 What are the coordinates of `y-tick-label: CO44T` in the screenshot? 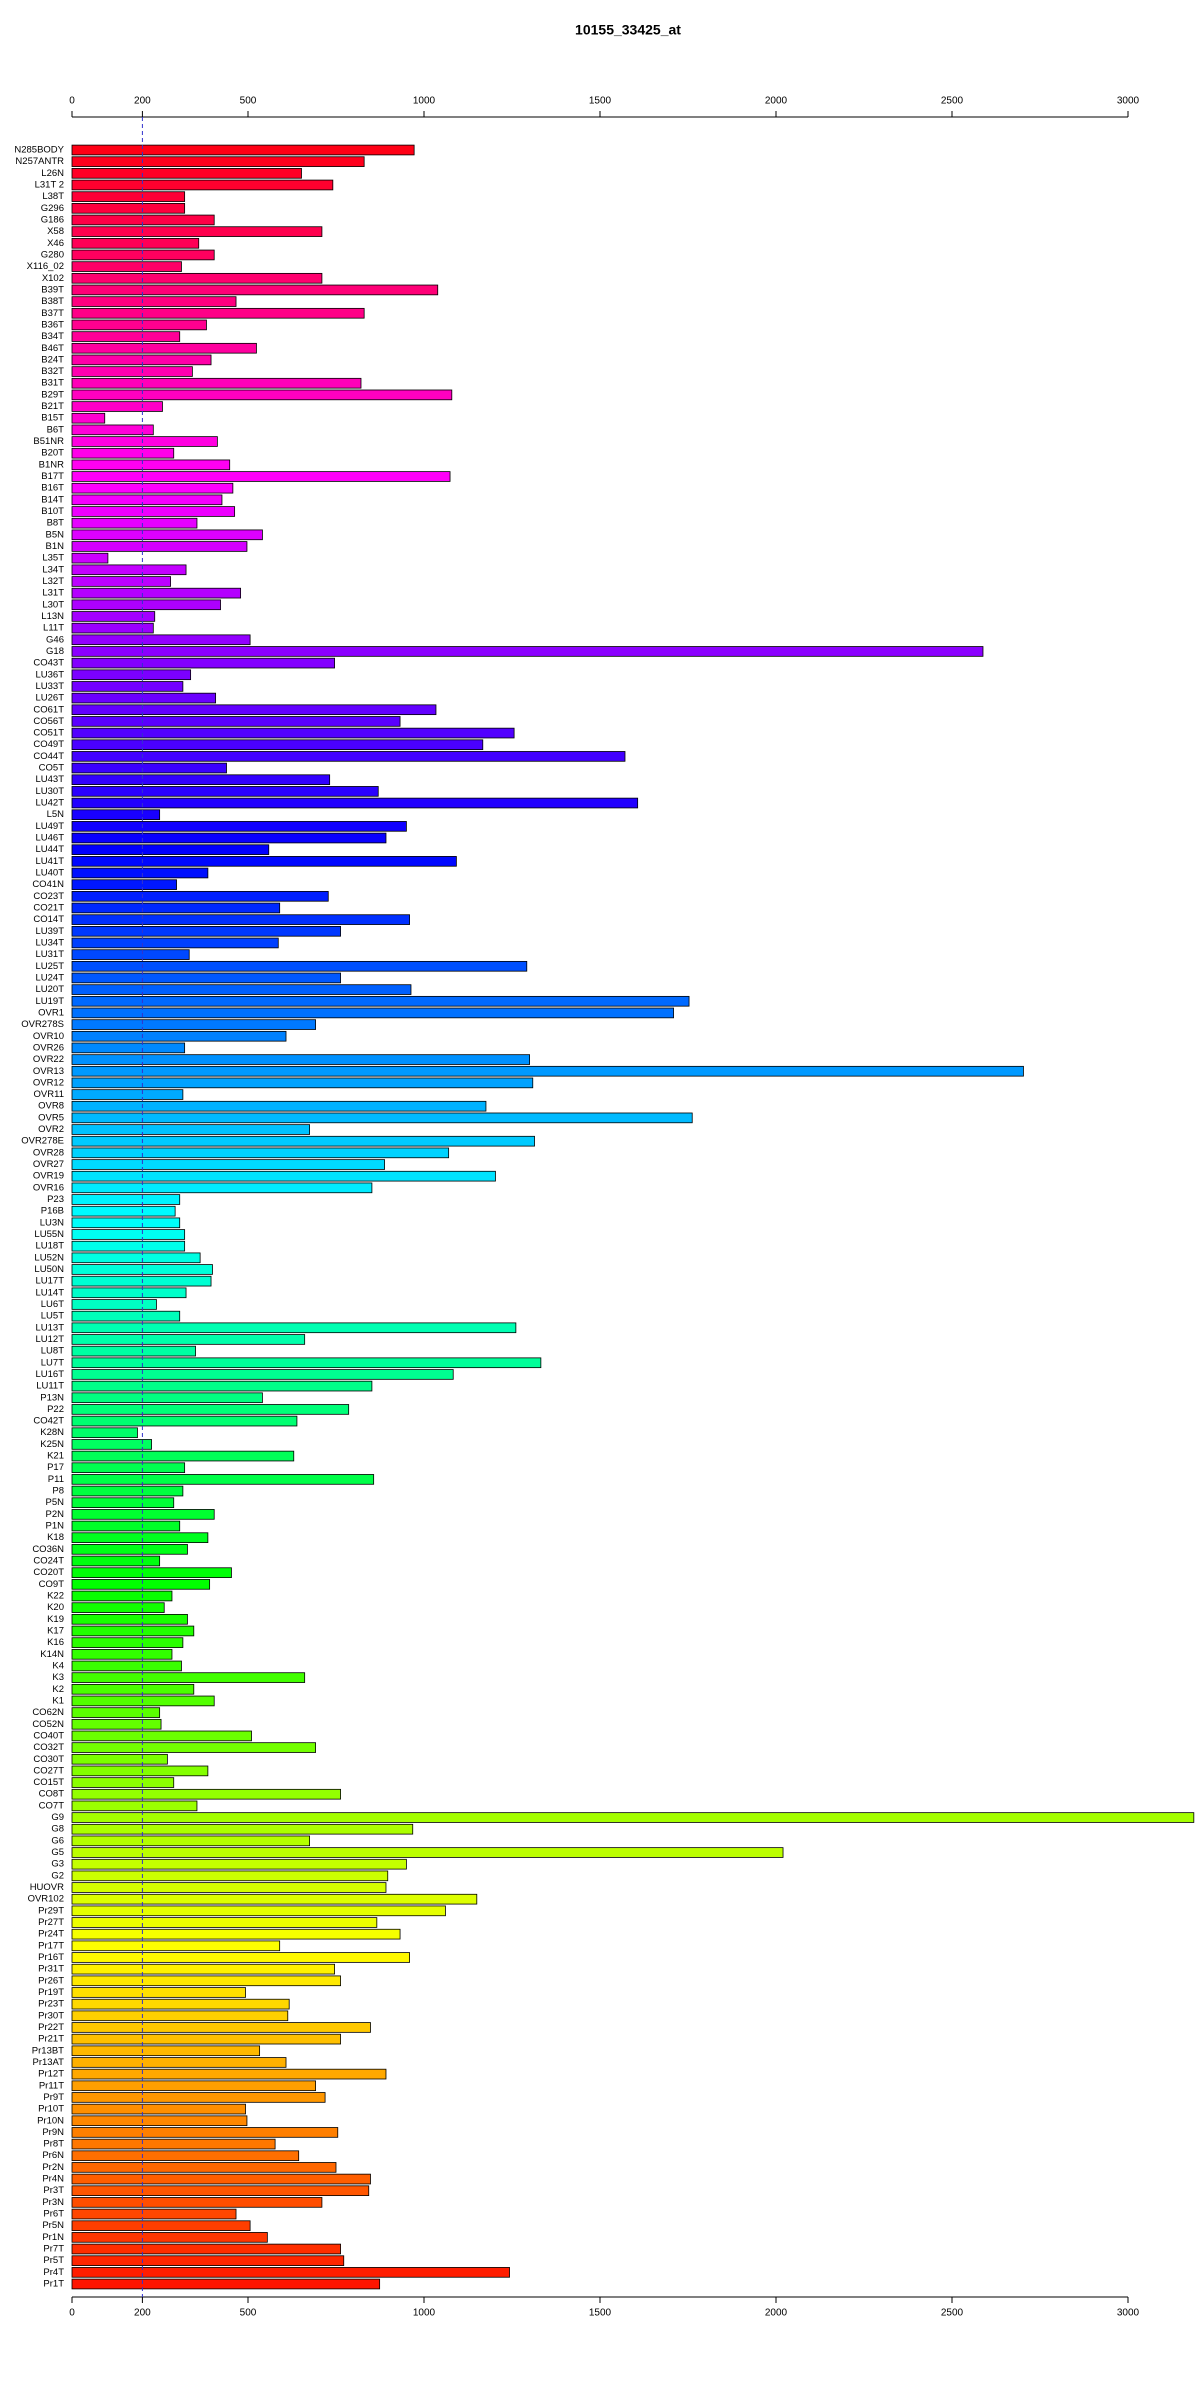 It's located at (48, 756).